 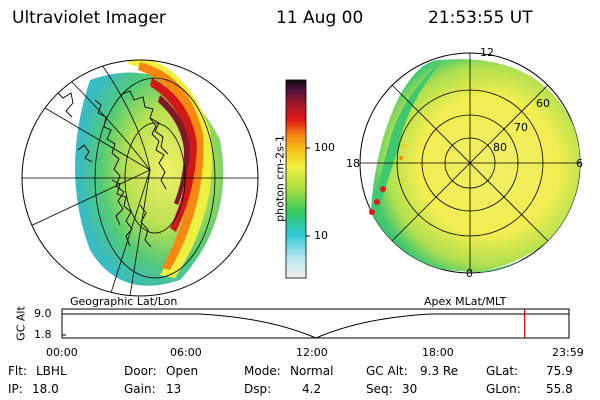 What do you see at coordinates (45, 389) in the screenshot?
I see `ip-value: 18.0` at bounding box center [45, 389].